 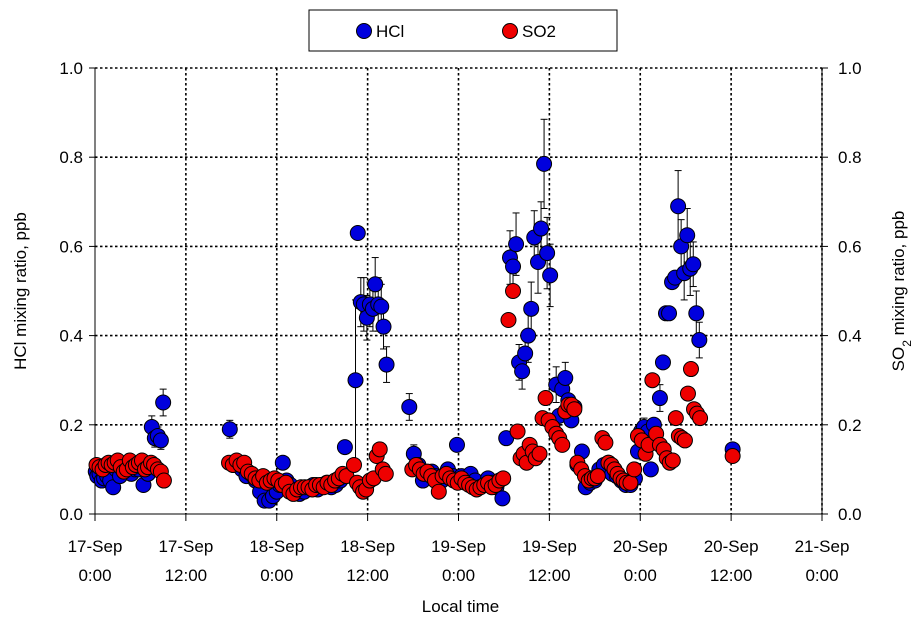 I want to click on legend-marker-hcl, so click(x=364, y=31).